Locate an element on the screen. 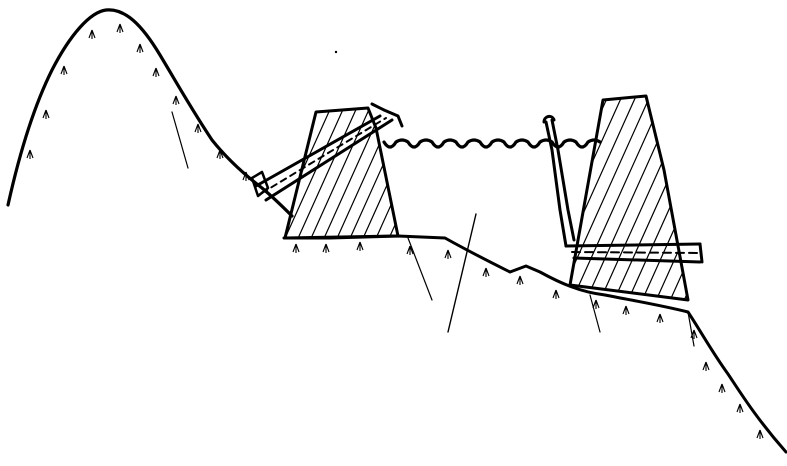  reservoir-water is located at coordinates (492, 143).